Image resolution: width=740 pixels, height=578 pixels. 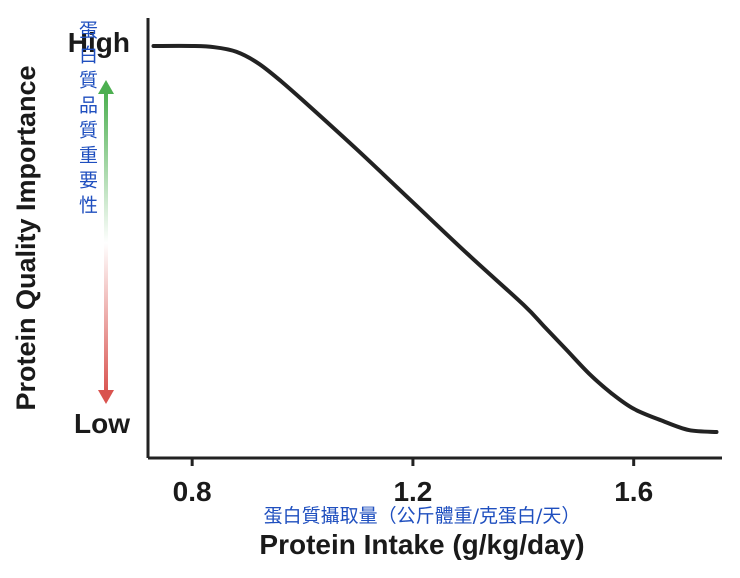 What do you see at coordinates (421, 544) in the screenshot?
I see `x-axis-title: Protein Intake (g/kg/day)` at bounding box center [421, 544].